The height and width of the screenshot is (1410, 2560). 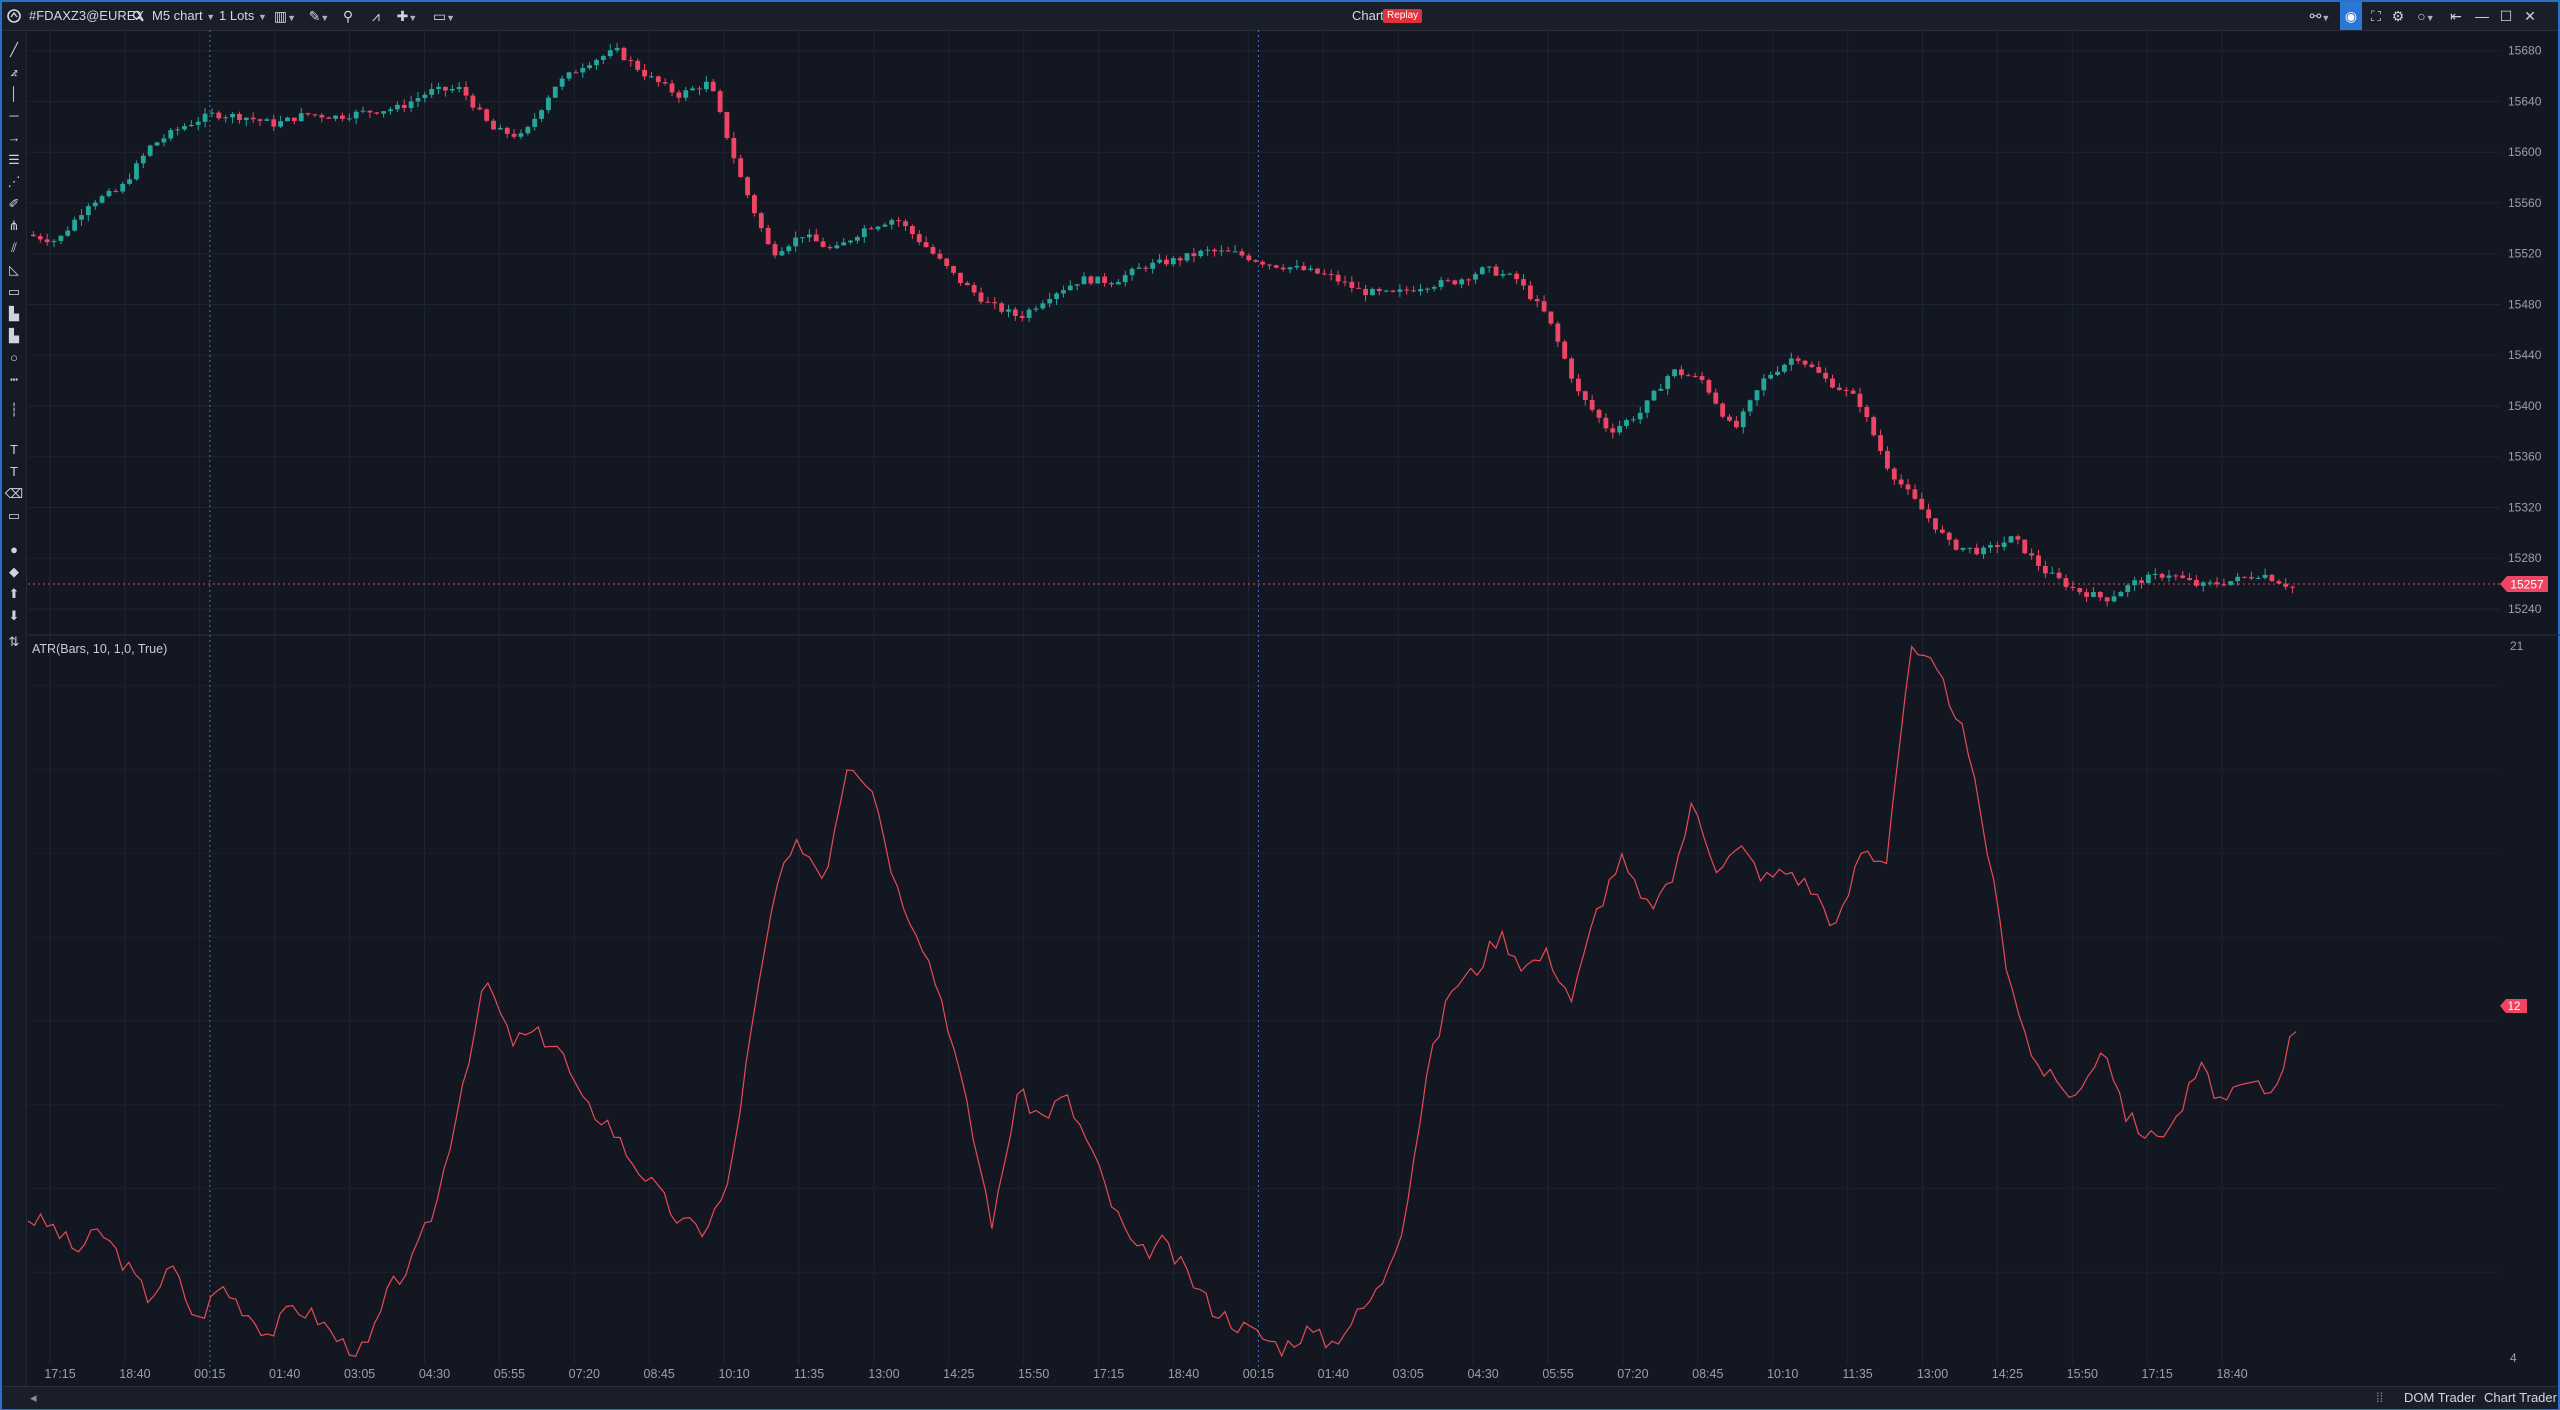 What do you see at coordinates (2320, 16) in the screenshot?
I see `link-icon: ⚯▼` at bounding box center [2320, 16].